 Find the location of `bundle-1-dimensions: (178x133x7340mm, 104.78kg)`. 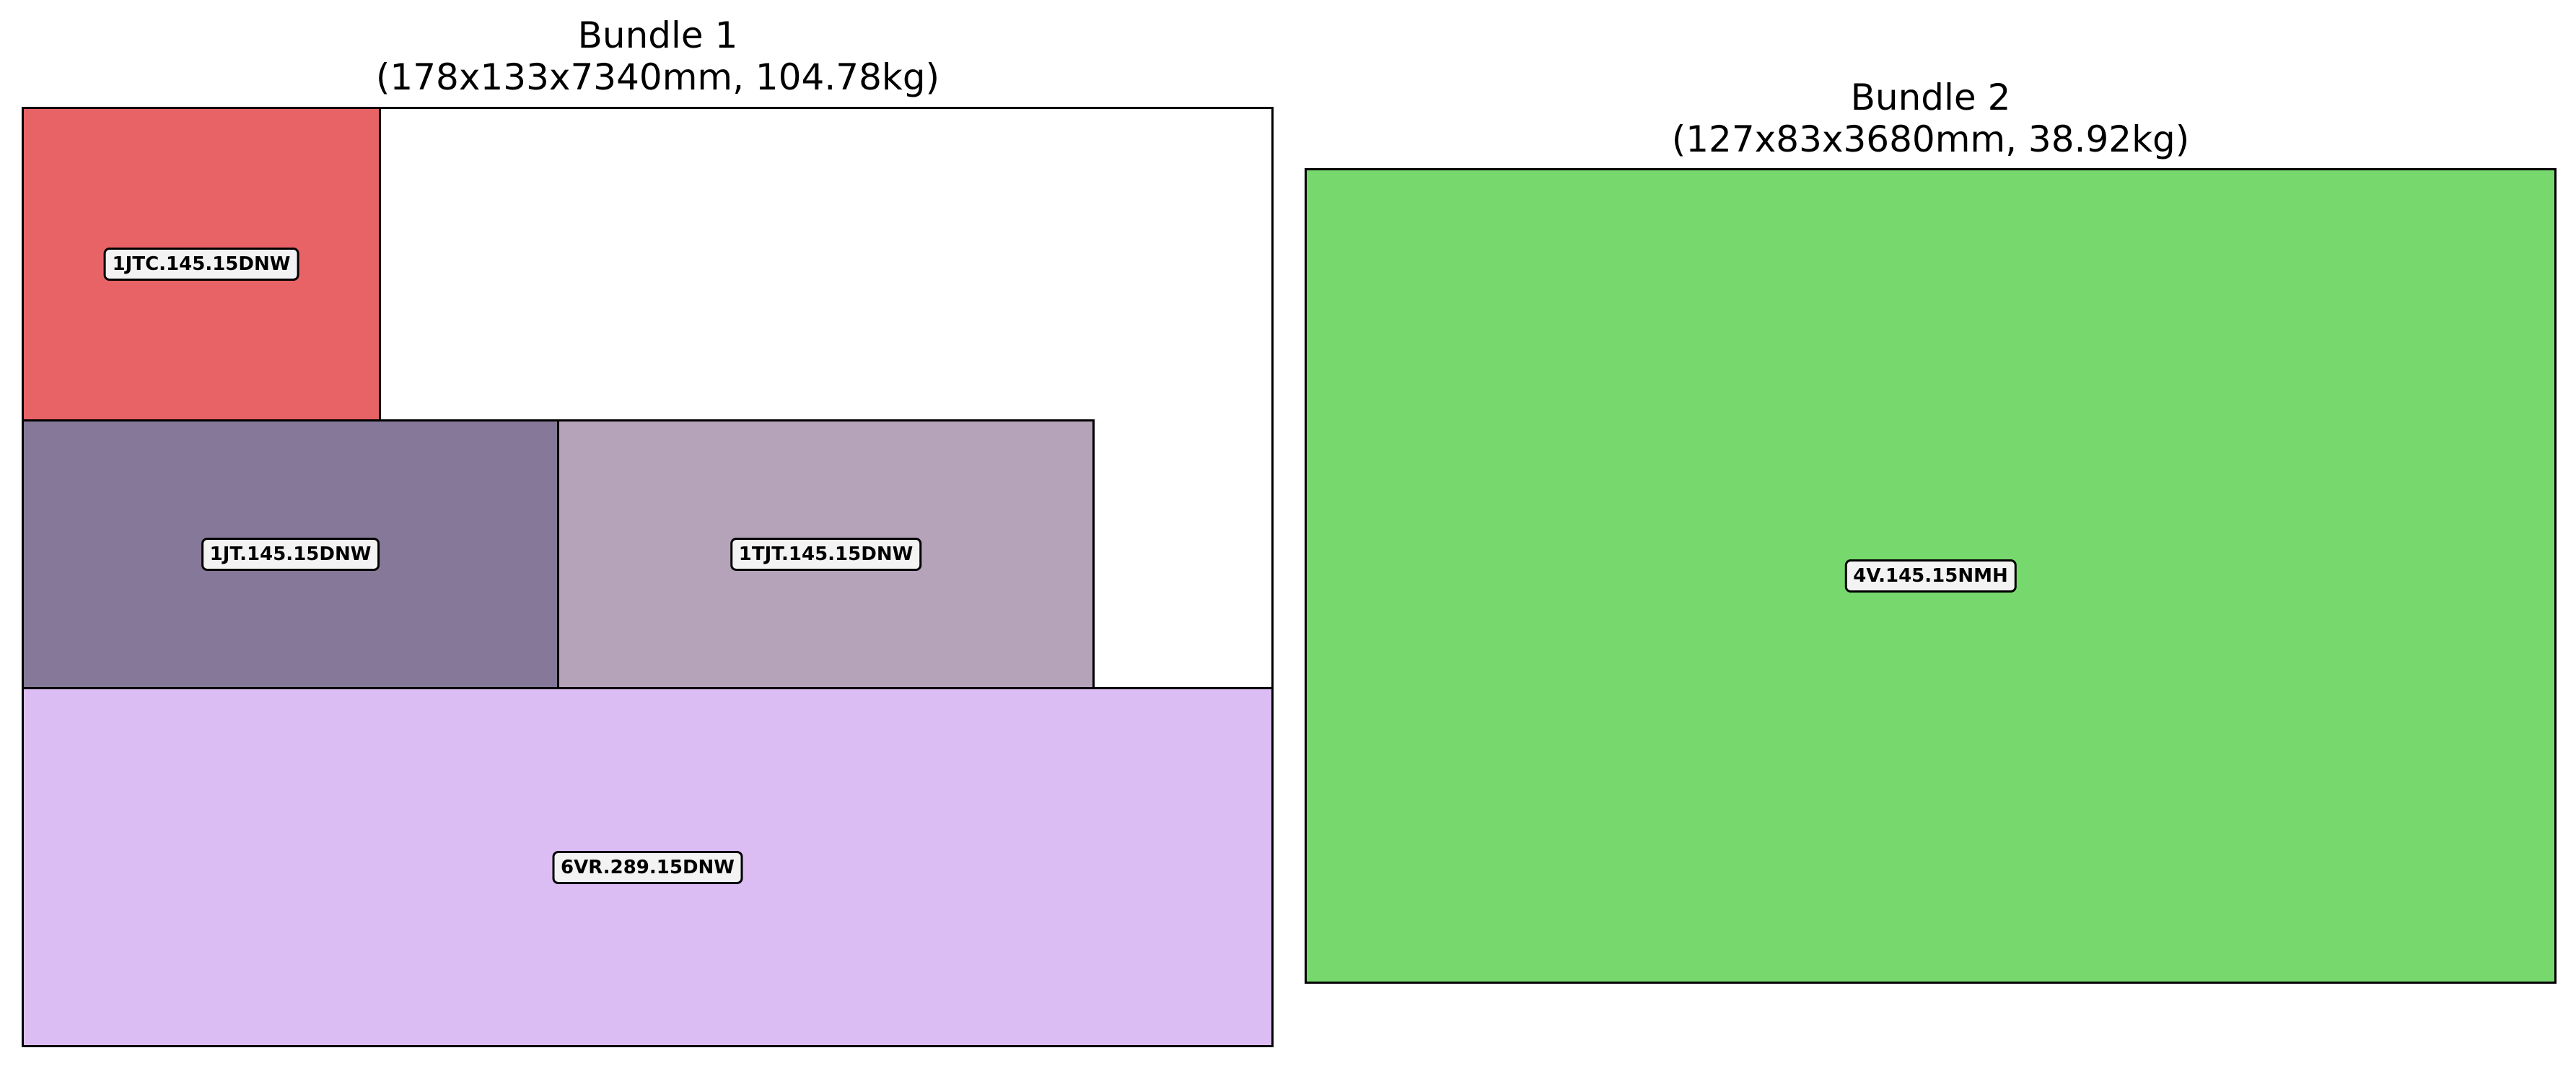

bundle-1-dimensions: (178x133x7340mm, 104.78kg) is located at coordinates (657, 77).